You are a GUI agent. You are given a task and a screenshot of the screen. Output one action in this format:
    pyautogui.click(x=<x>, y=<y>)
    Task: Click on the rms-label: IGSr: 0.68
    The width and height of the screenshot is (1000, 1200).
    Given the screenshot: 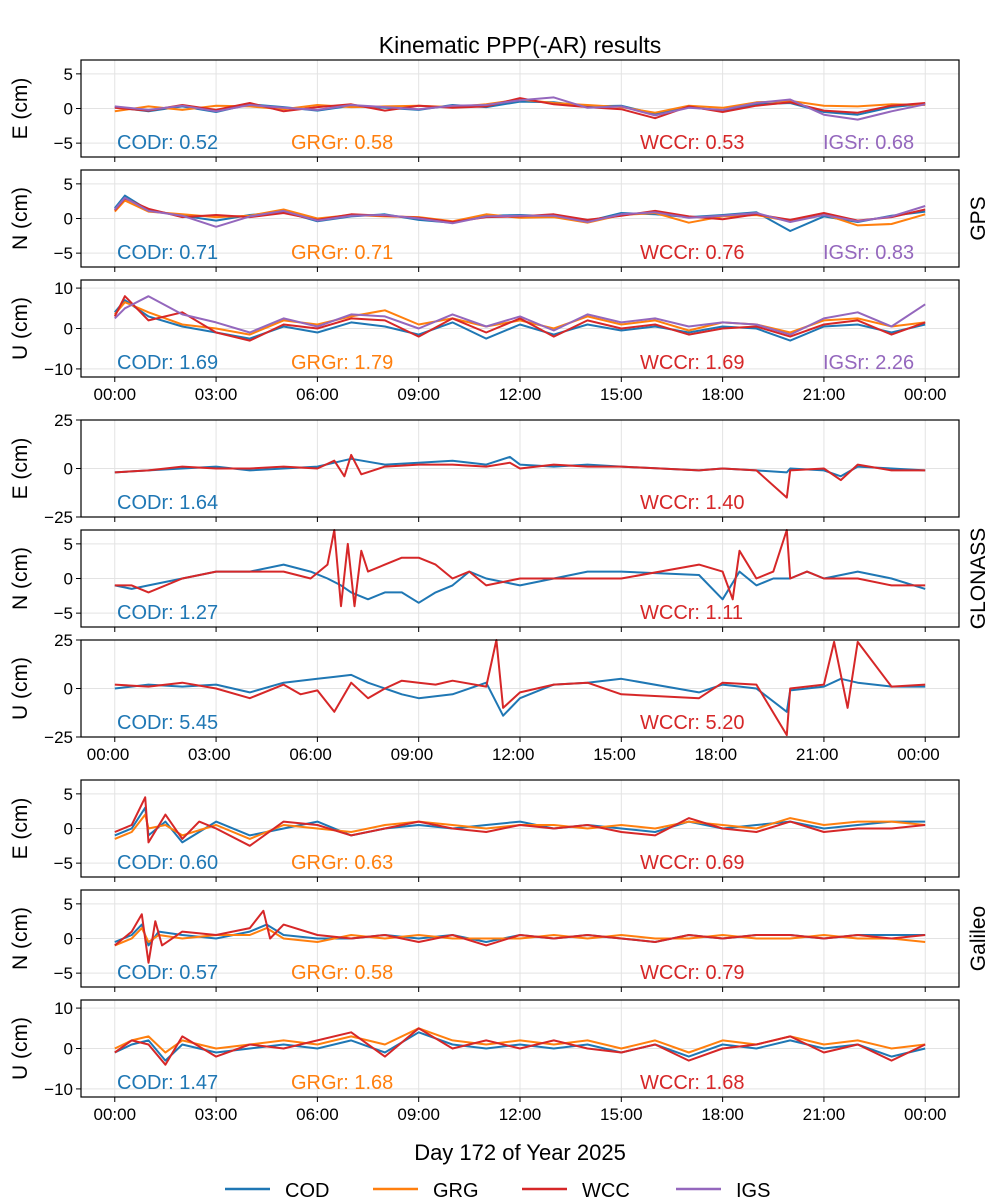 What is the action you would take?
    pyautogui.click(x=868, y=143)
    